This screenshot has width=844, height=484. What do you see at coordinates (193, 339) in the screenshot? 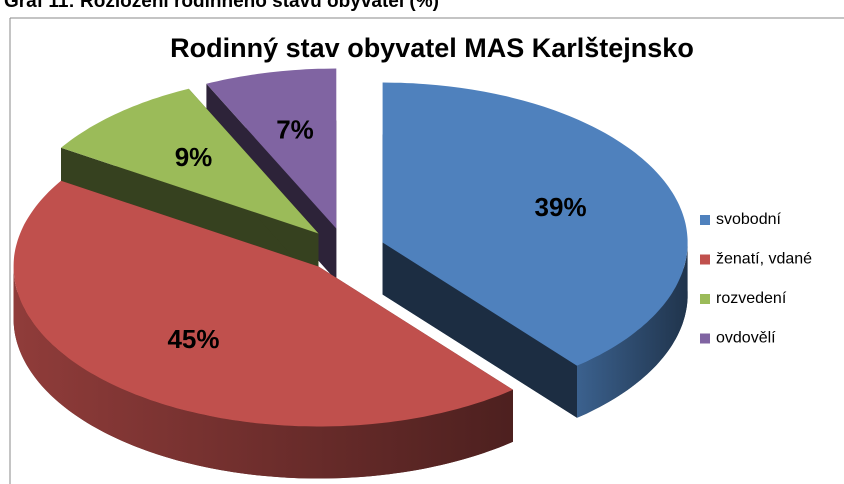
I see `data-label: 45%` at bounding box center [193, 339].